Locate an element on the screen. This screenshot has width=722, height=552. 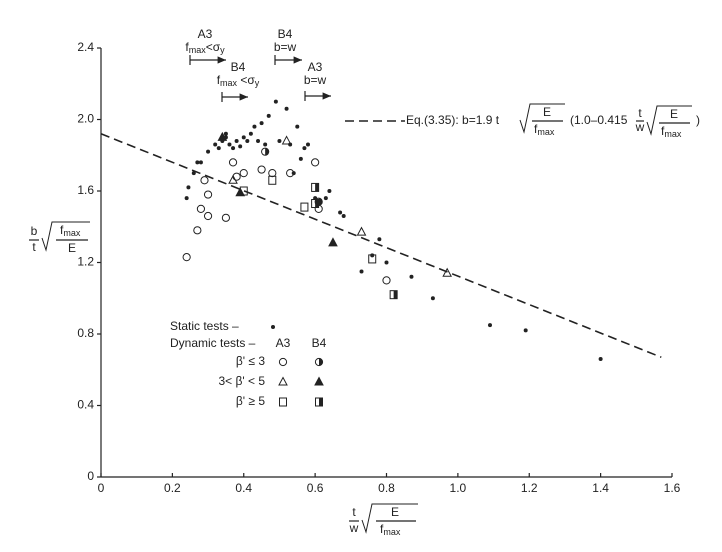
y-tick-label: 0.4 is located at coordinates (85, 405).